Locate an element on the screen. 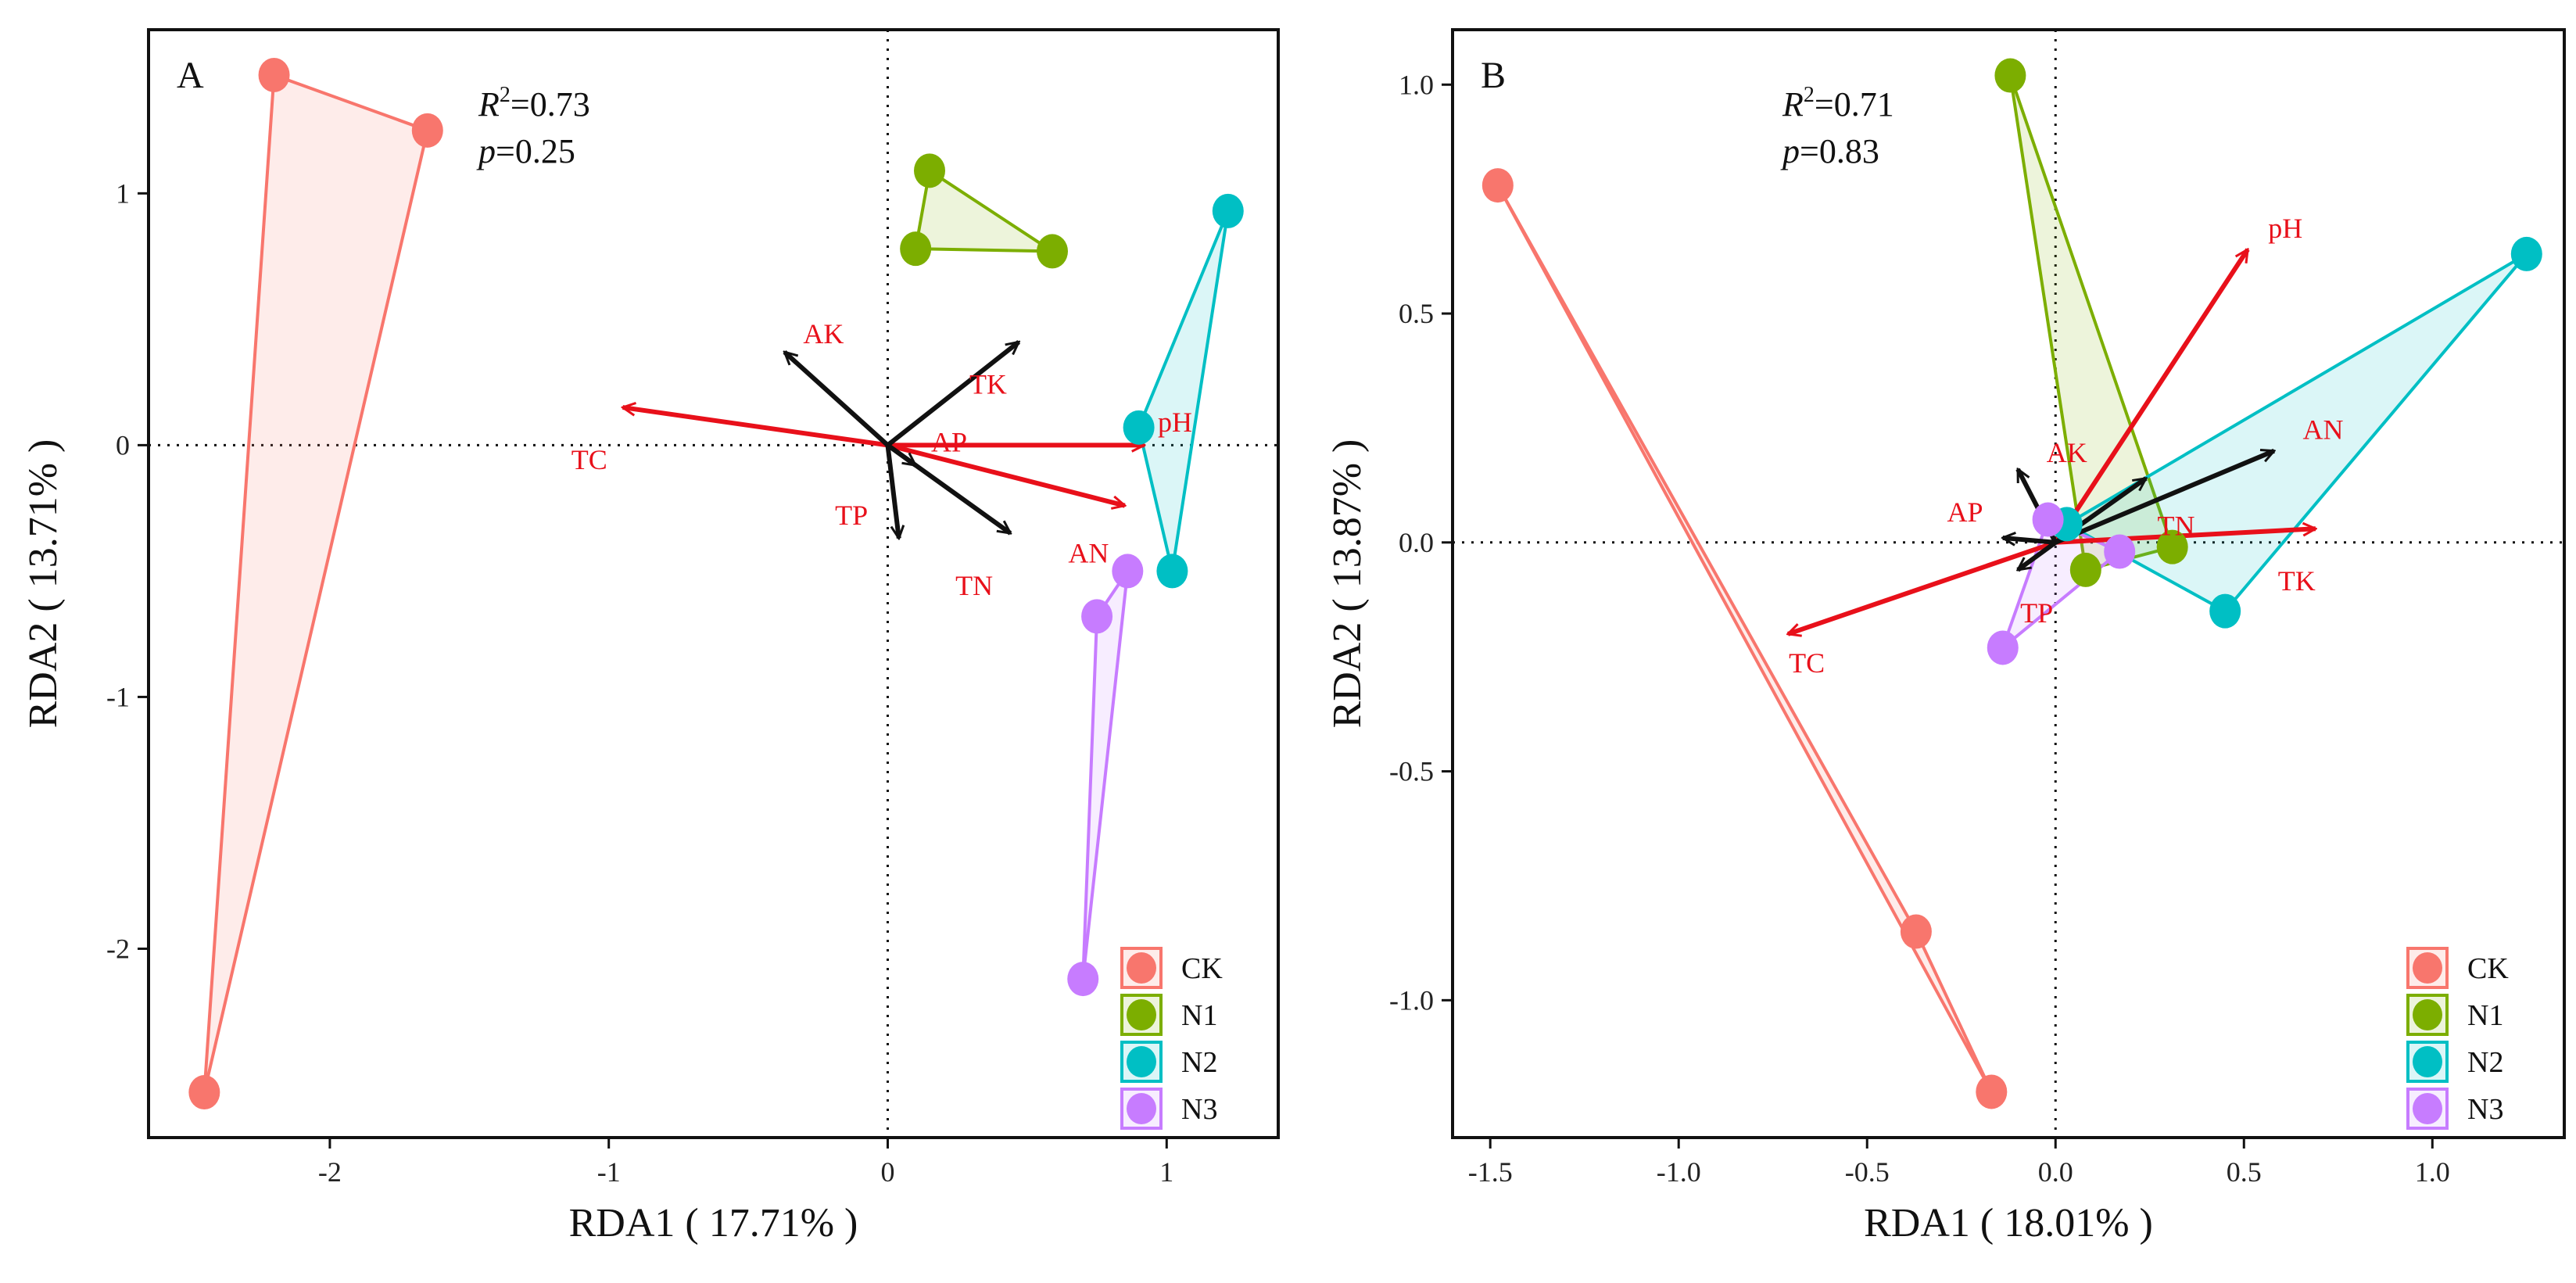 The image size is (2576, 1283). legend-swatch-n1 is located at coordinates (1141, 1014).